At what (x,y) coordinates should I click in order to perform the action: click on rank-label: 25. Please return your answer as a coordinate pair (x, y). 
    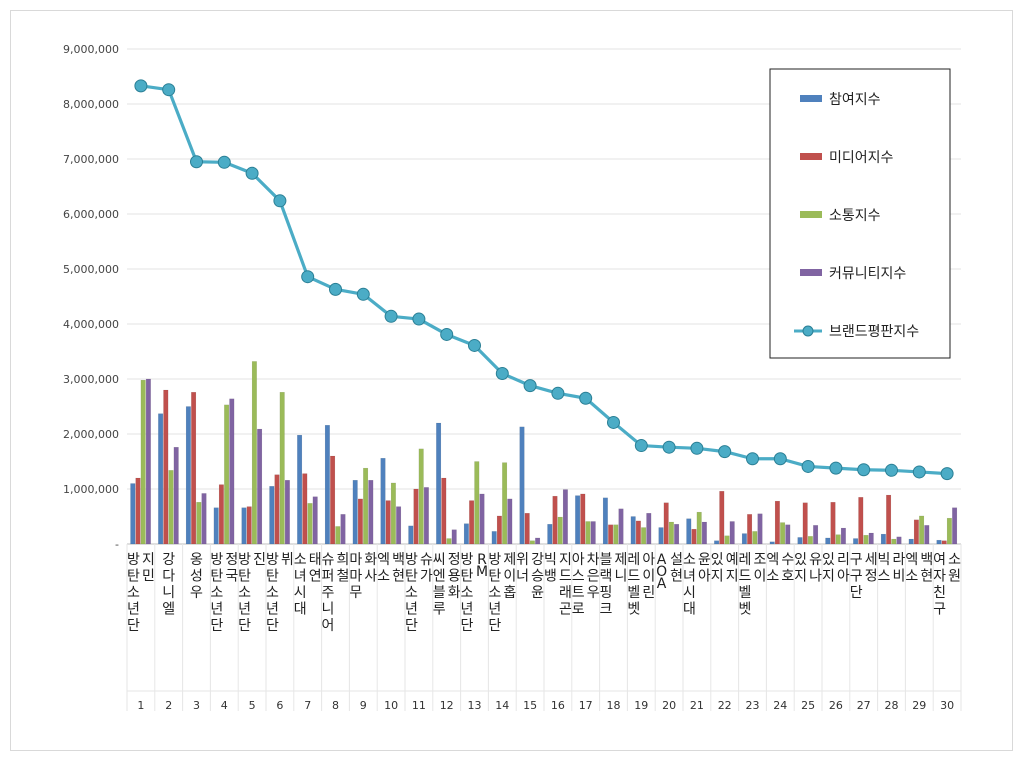
    Looking at the image, I should click on (808, 705).